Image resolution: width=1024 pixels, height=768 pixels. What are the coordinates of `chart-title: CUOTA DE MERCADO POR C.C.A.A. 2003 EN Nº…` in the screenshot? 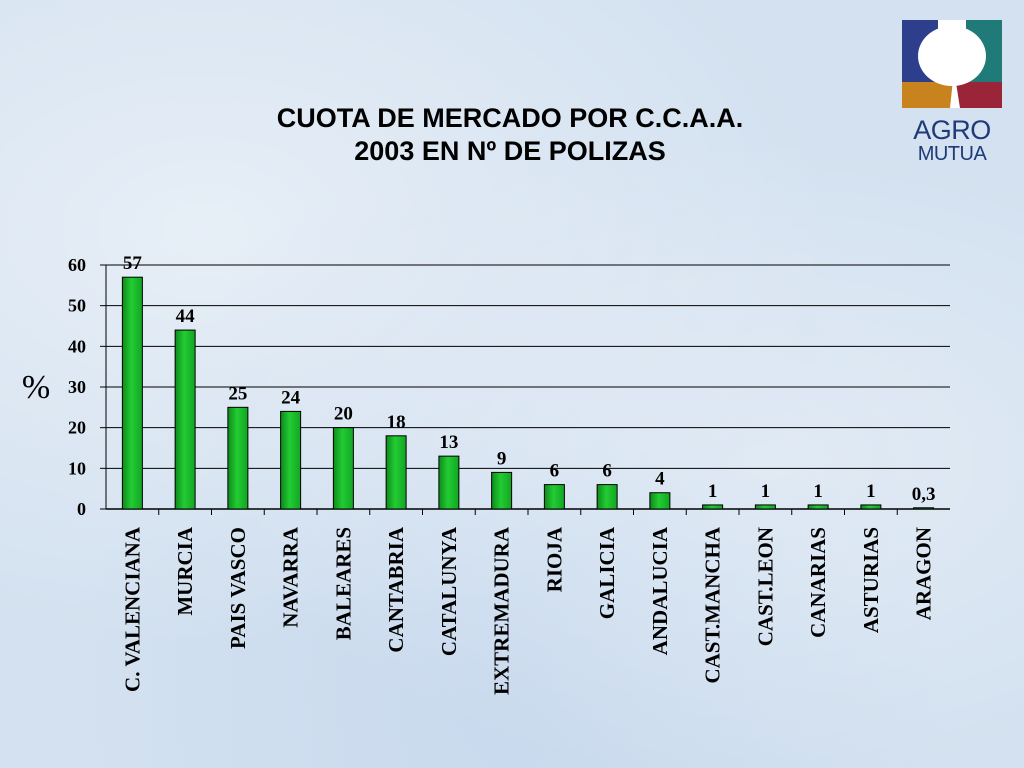 It's located at (510, 135).